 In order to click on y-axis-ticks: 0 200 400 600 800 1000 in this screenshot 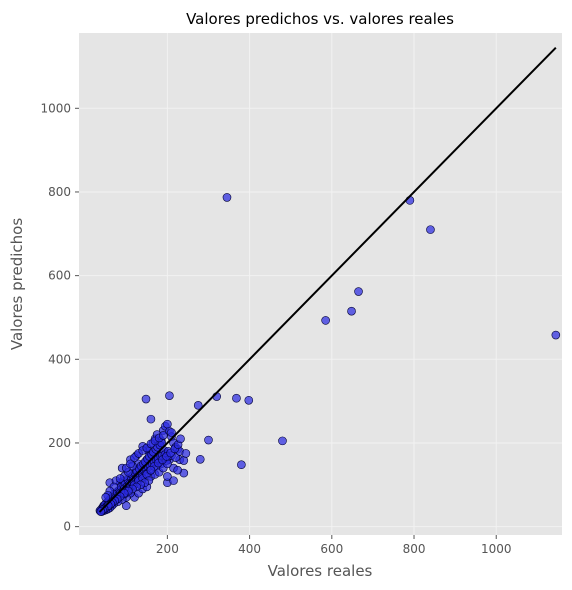, I will do `click(59, 317)`.